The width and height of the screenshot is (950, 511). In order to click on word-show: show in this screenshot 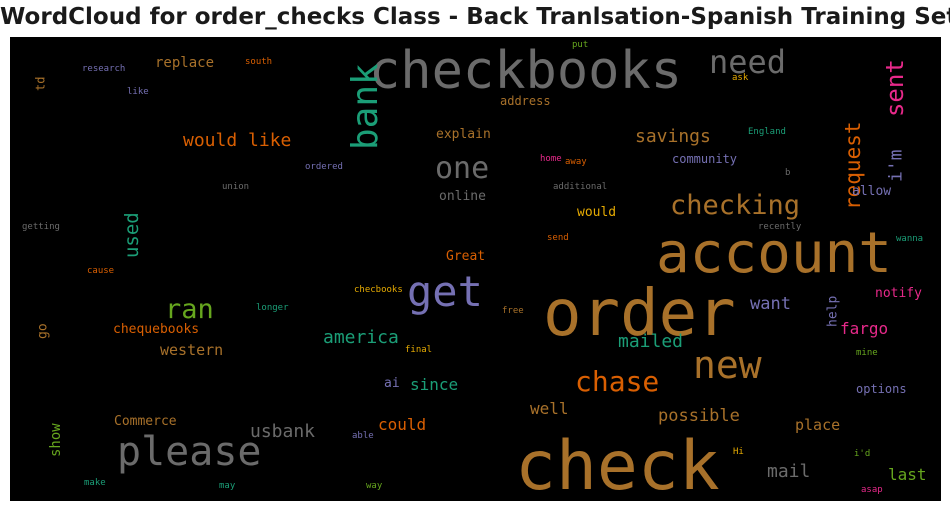, I will do `click(56, 440)`.